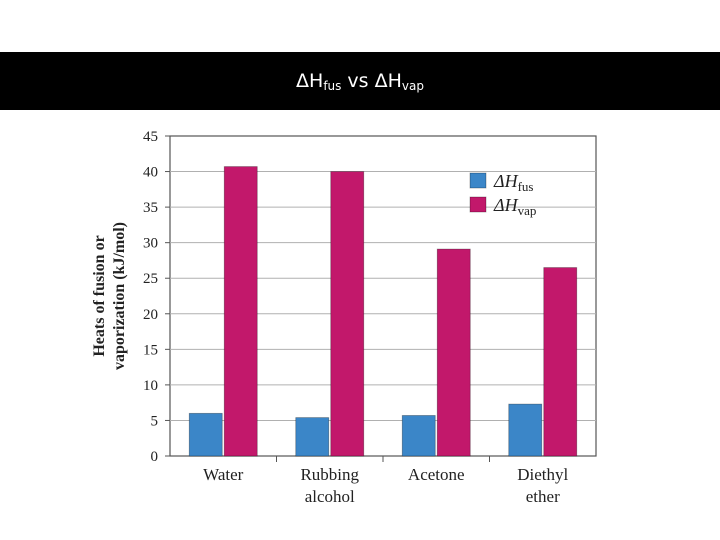 This screenshot has height=540, width=720. I want to click on x-tick-label: Water, so click(223, 474).